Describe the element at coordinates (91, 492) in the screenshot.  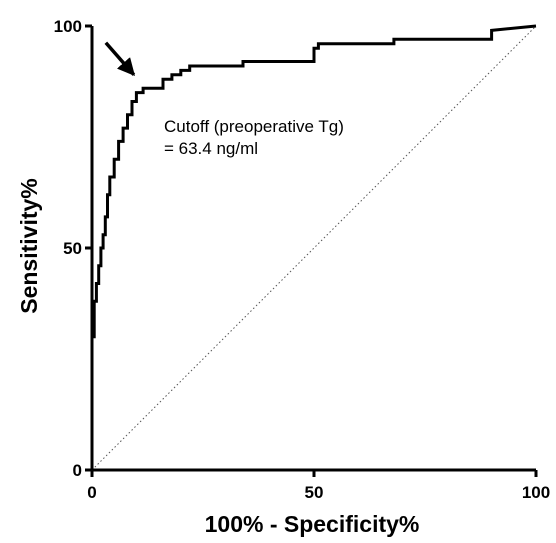
I see `x-tick-label: 0` at that location.